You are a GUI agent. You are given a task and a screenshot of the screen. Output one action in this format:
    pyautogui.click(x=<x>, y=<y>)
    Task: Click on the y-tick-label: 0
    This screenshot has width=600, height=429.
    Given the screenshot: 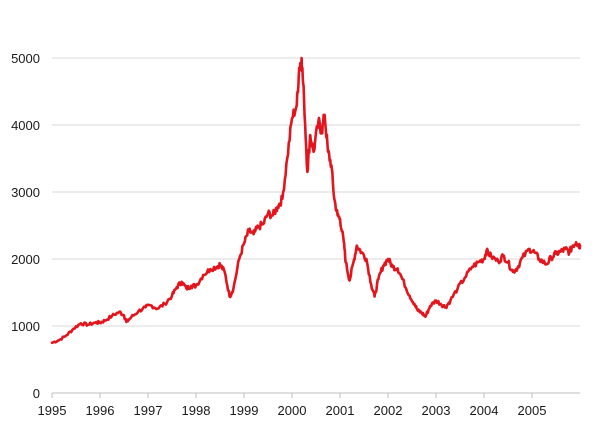 What is the action you would take?
    pyautogui.click(x=36, y=393)
    